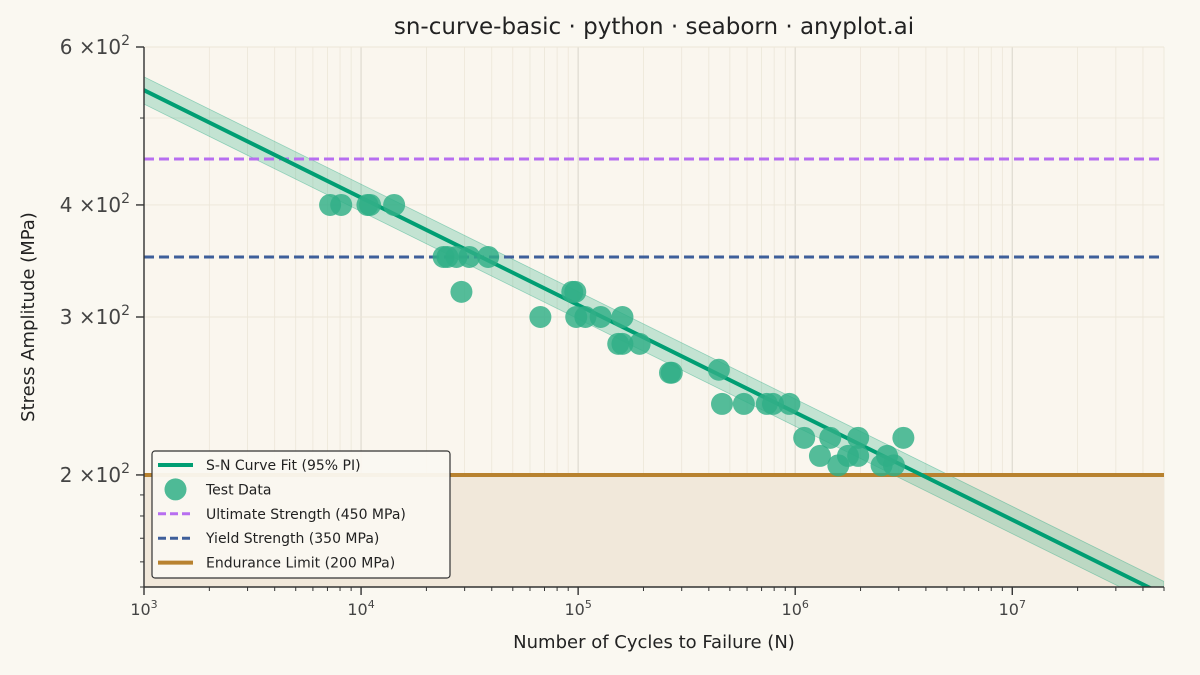 This screenshot has width=1200, height=675. Describe the element at coordinates (175, 489) in the screenshot. I see `legend-marker` at that location.